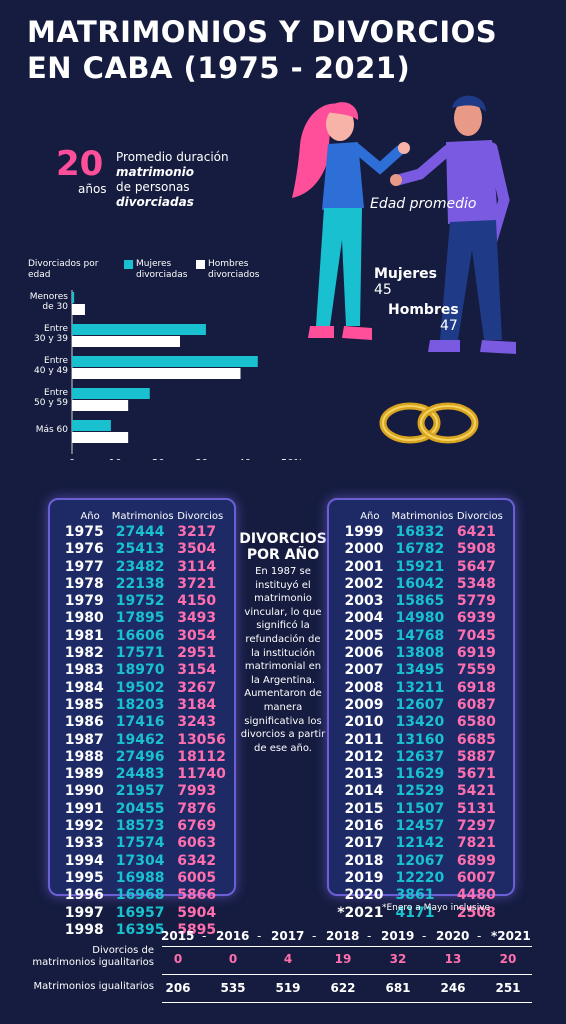 This screenshot has height=1024, width=566. I want to click on table-row: 1987 19462 13056, so click(142, 740).